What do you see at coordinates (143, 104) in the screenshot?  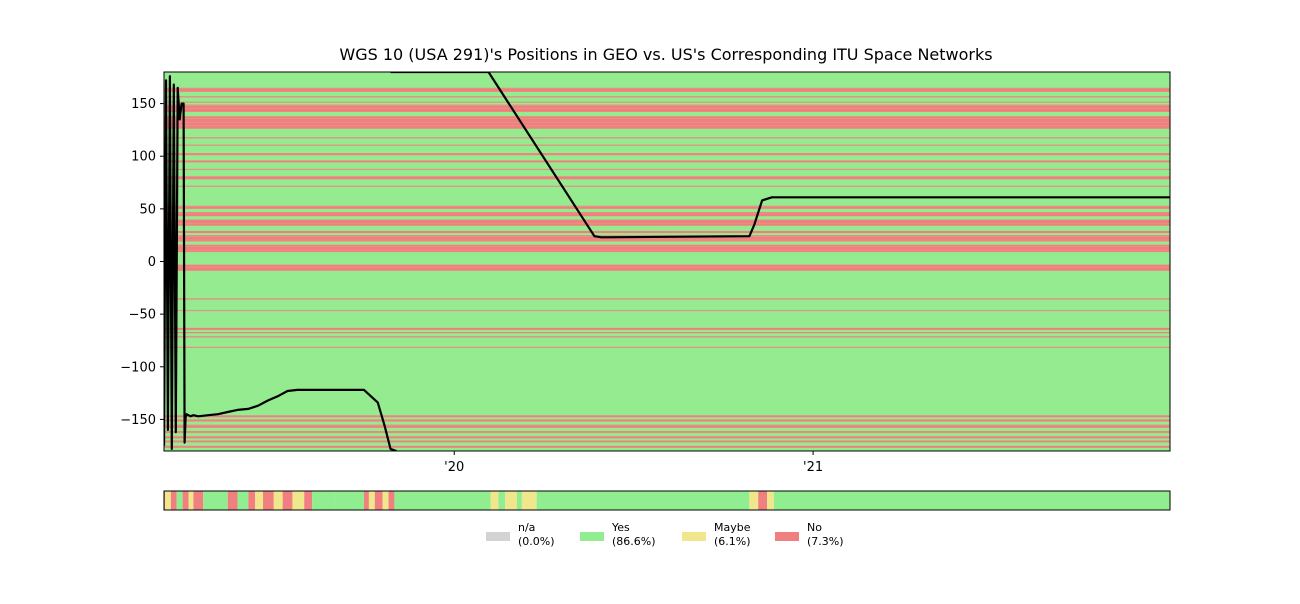 I see `y-tick-label: 150` at bounding box center [143, 104].